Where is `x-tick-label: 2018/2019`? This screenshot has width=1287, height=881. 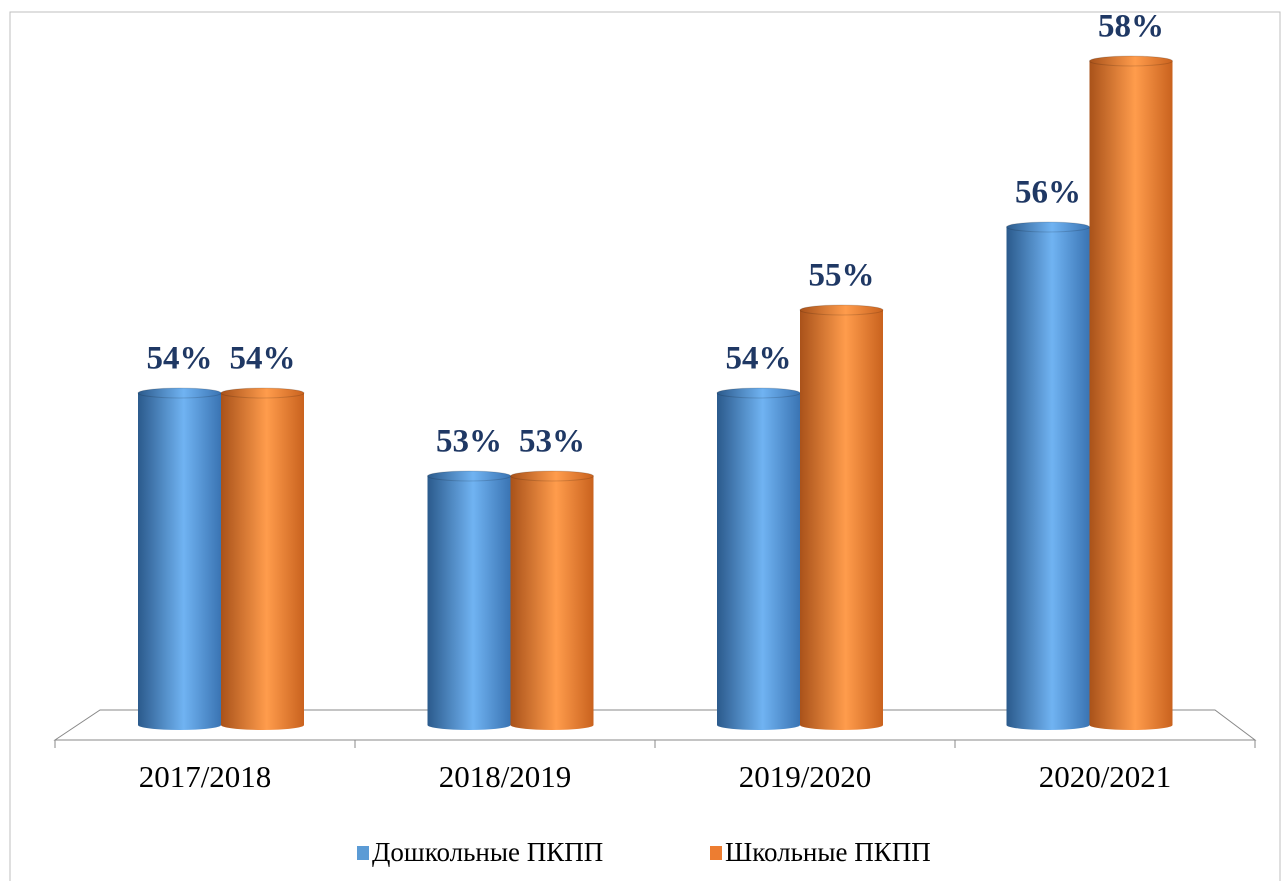 x-tick-label: 2018/2019 is located at coordinates (505, 776).